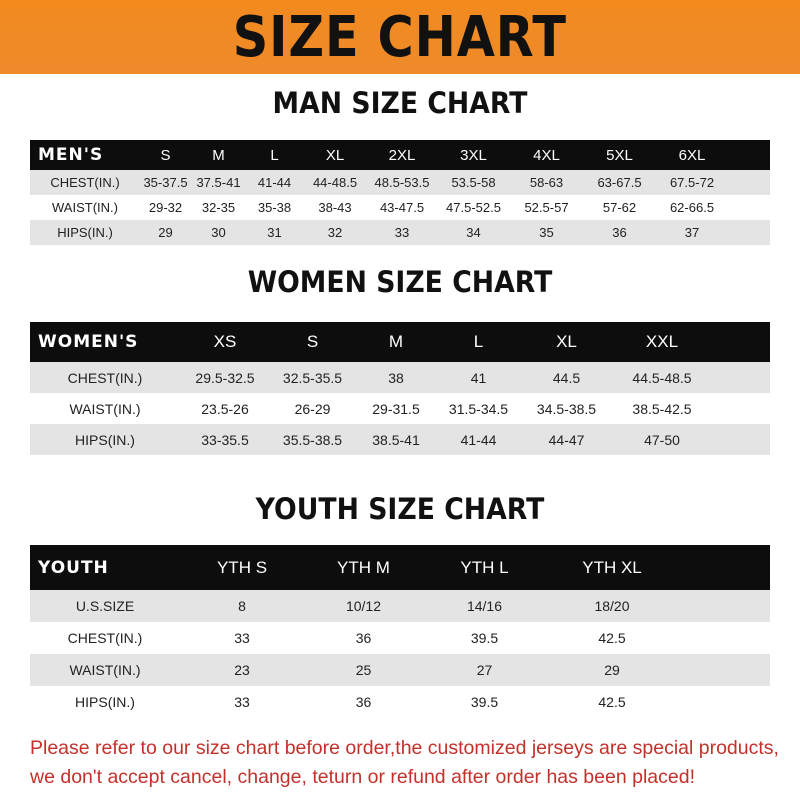 This screenshot has width=800, height=800. I want to click on table-cell: 57-62, so click(619, 207).